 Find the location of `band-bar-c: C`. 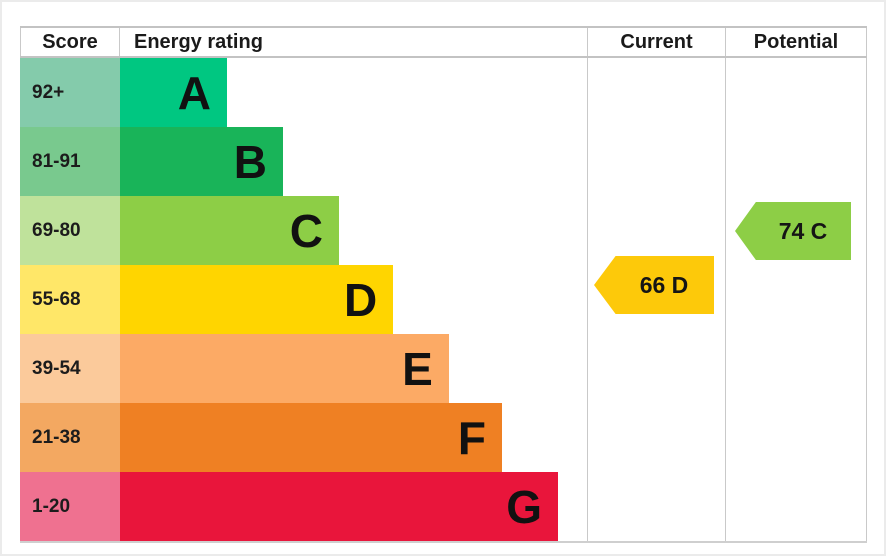

band-bar-c: C is located at coordinates (230, 230).